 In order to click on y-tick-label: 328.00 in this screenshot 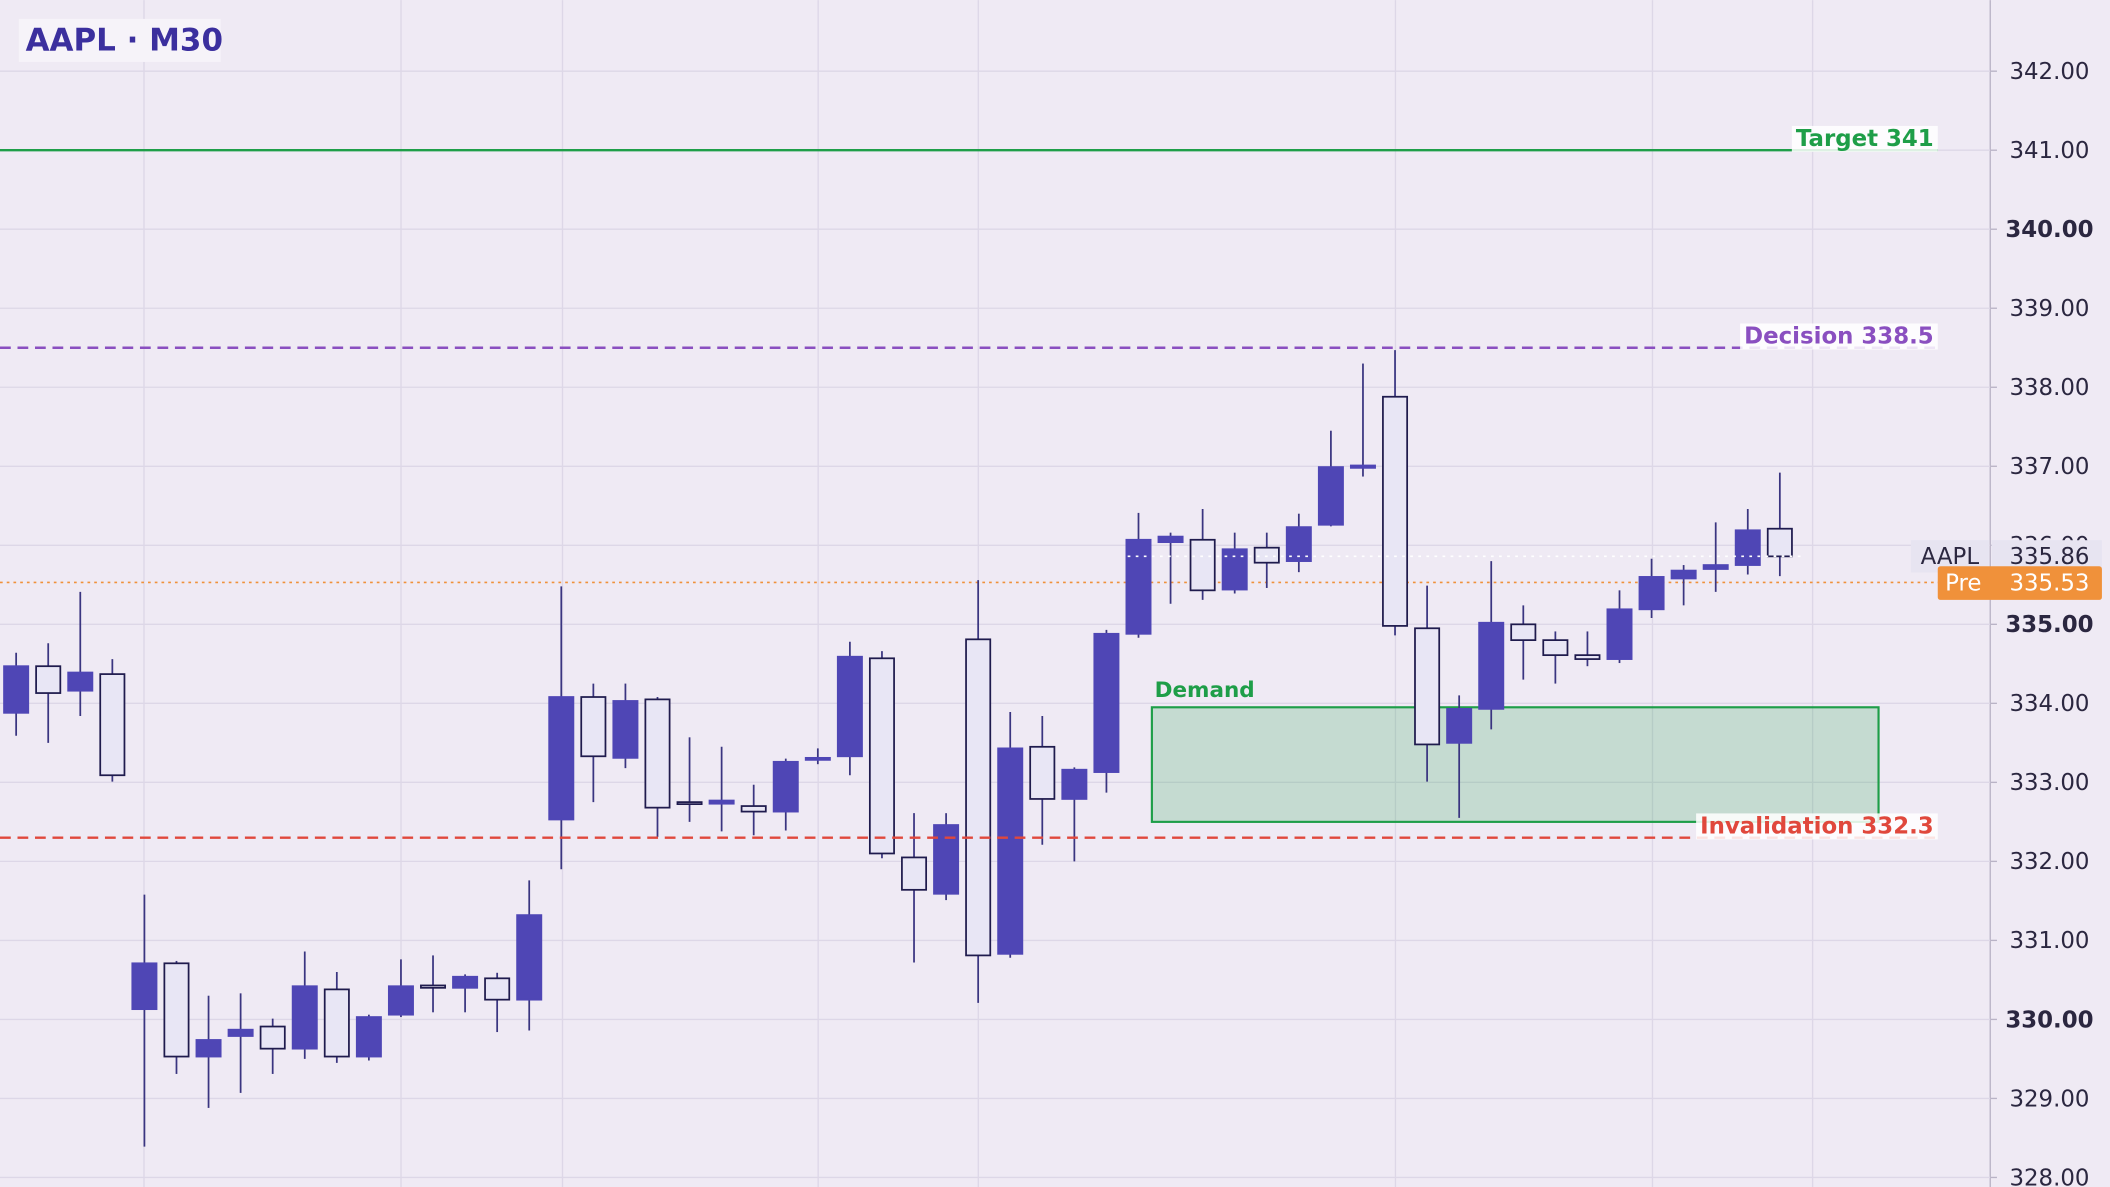, I will do `click(2049, 1176)`.